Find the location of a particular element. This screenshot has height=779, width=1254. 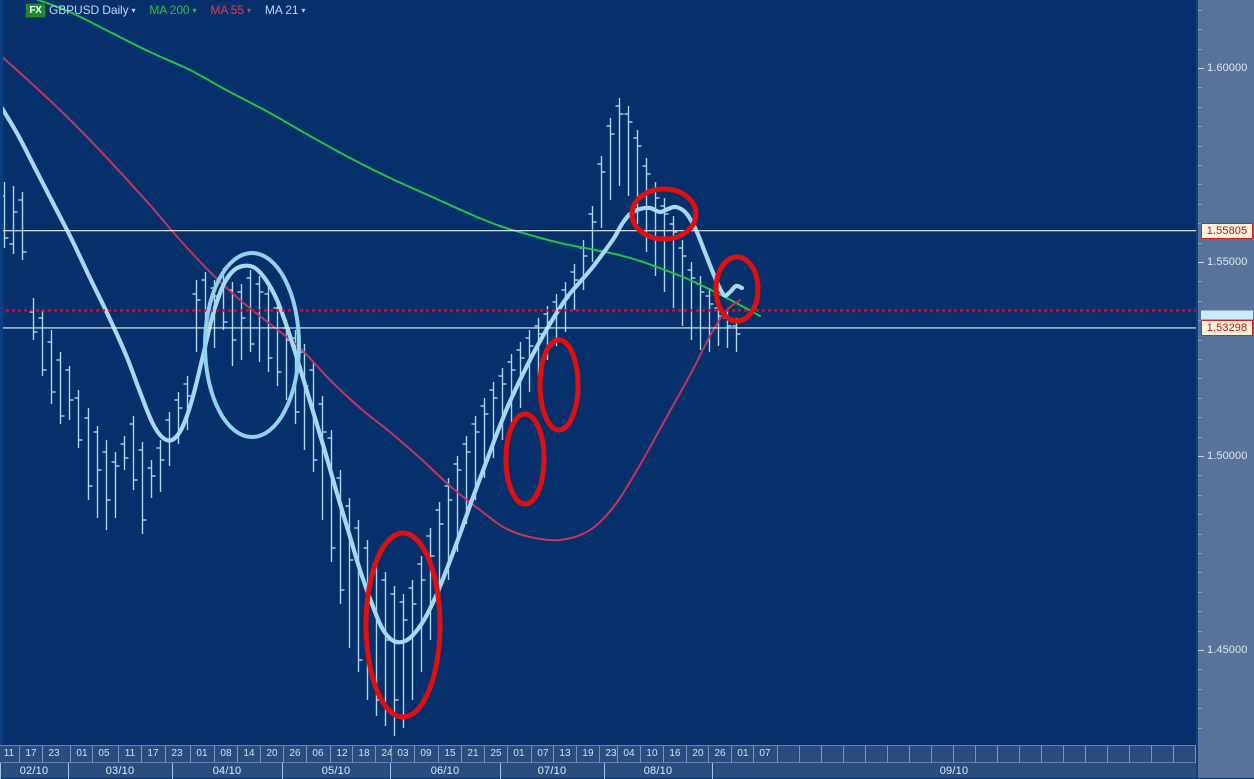

symbol-label: GBPUSD Daily is located at coordinates (89, 10).